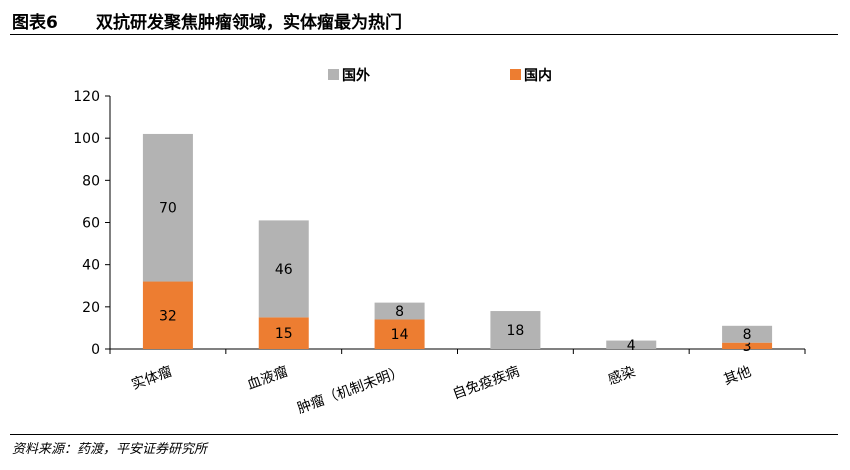 This screenshot has height=470, width=850. Describe the element at coordinates (91, 266) in the screenshot. I see `y-tick-label: 40` at that location.